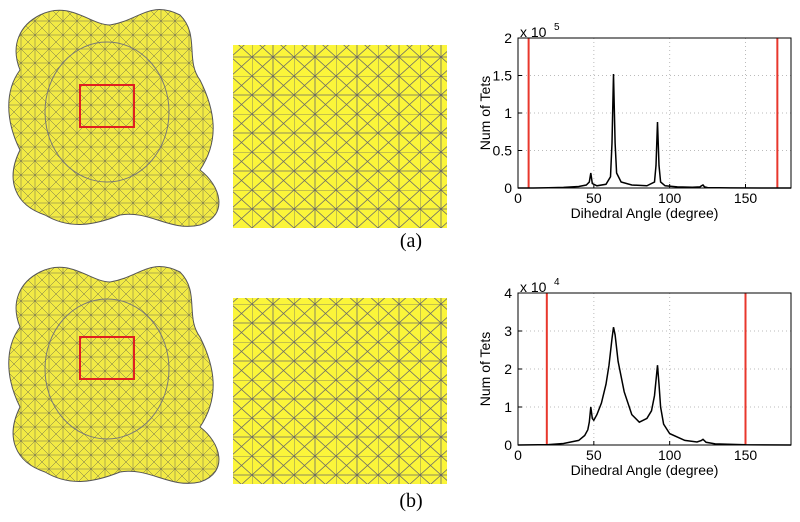 Image resolution: width=800 pixels, height=522 pixels. I want to click on y-tick-label: 3, so click(508, 331).